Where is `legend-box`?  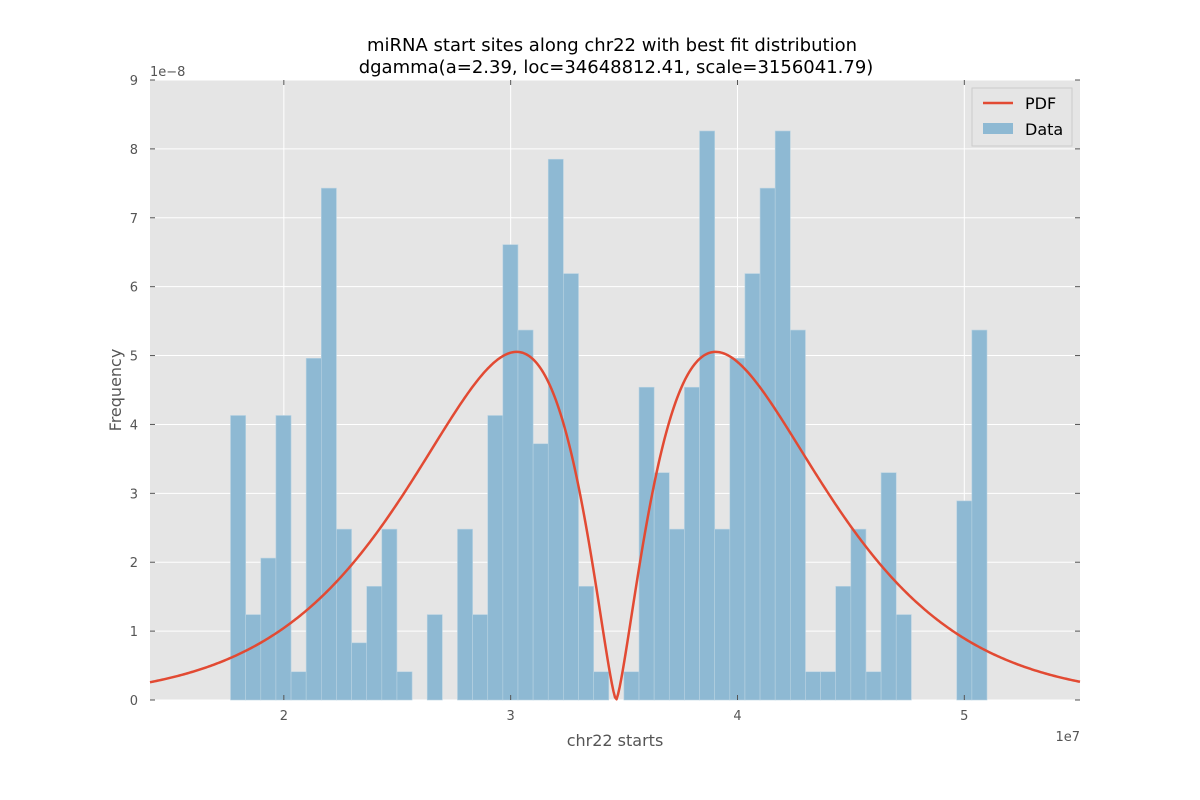 legend-box is located at coordinates (1022, 117).